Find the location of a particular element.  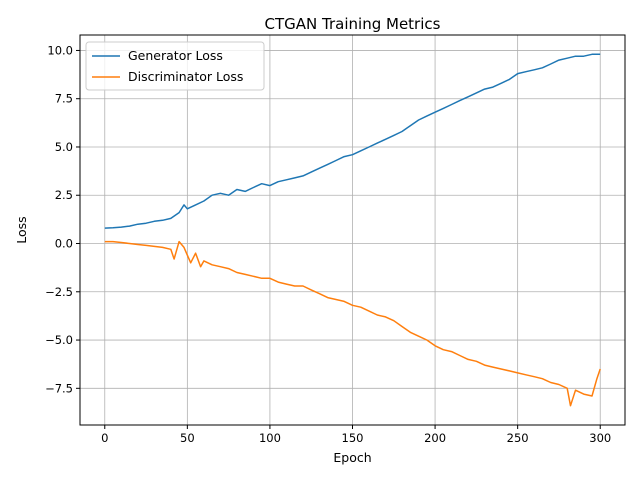

legend-frame is located at coordinates (175, 66).